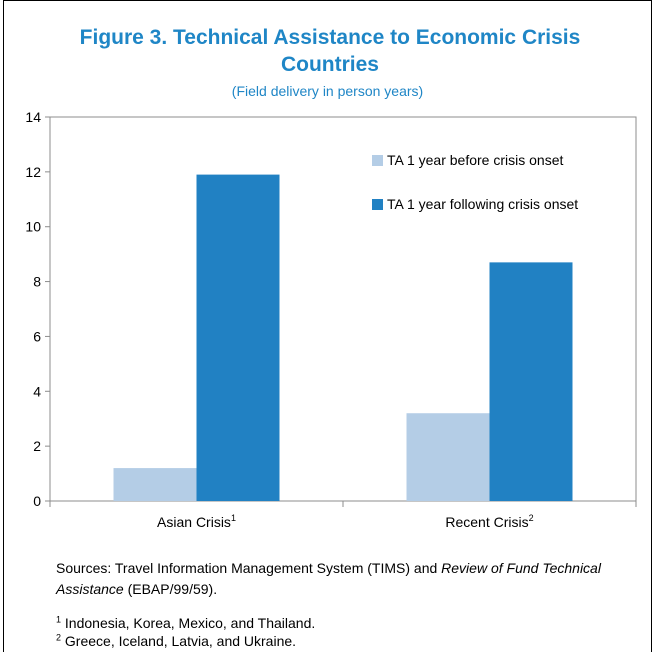 The image size is (655, 652). What do you see at coordinates (377, 204) in the screenshot?
I see `legend-swatch-after` at bounding box center [377, 204].